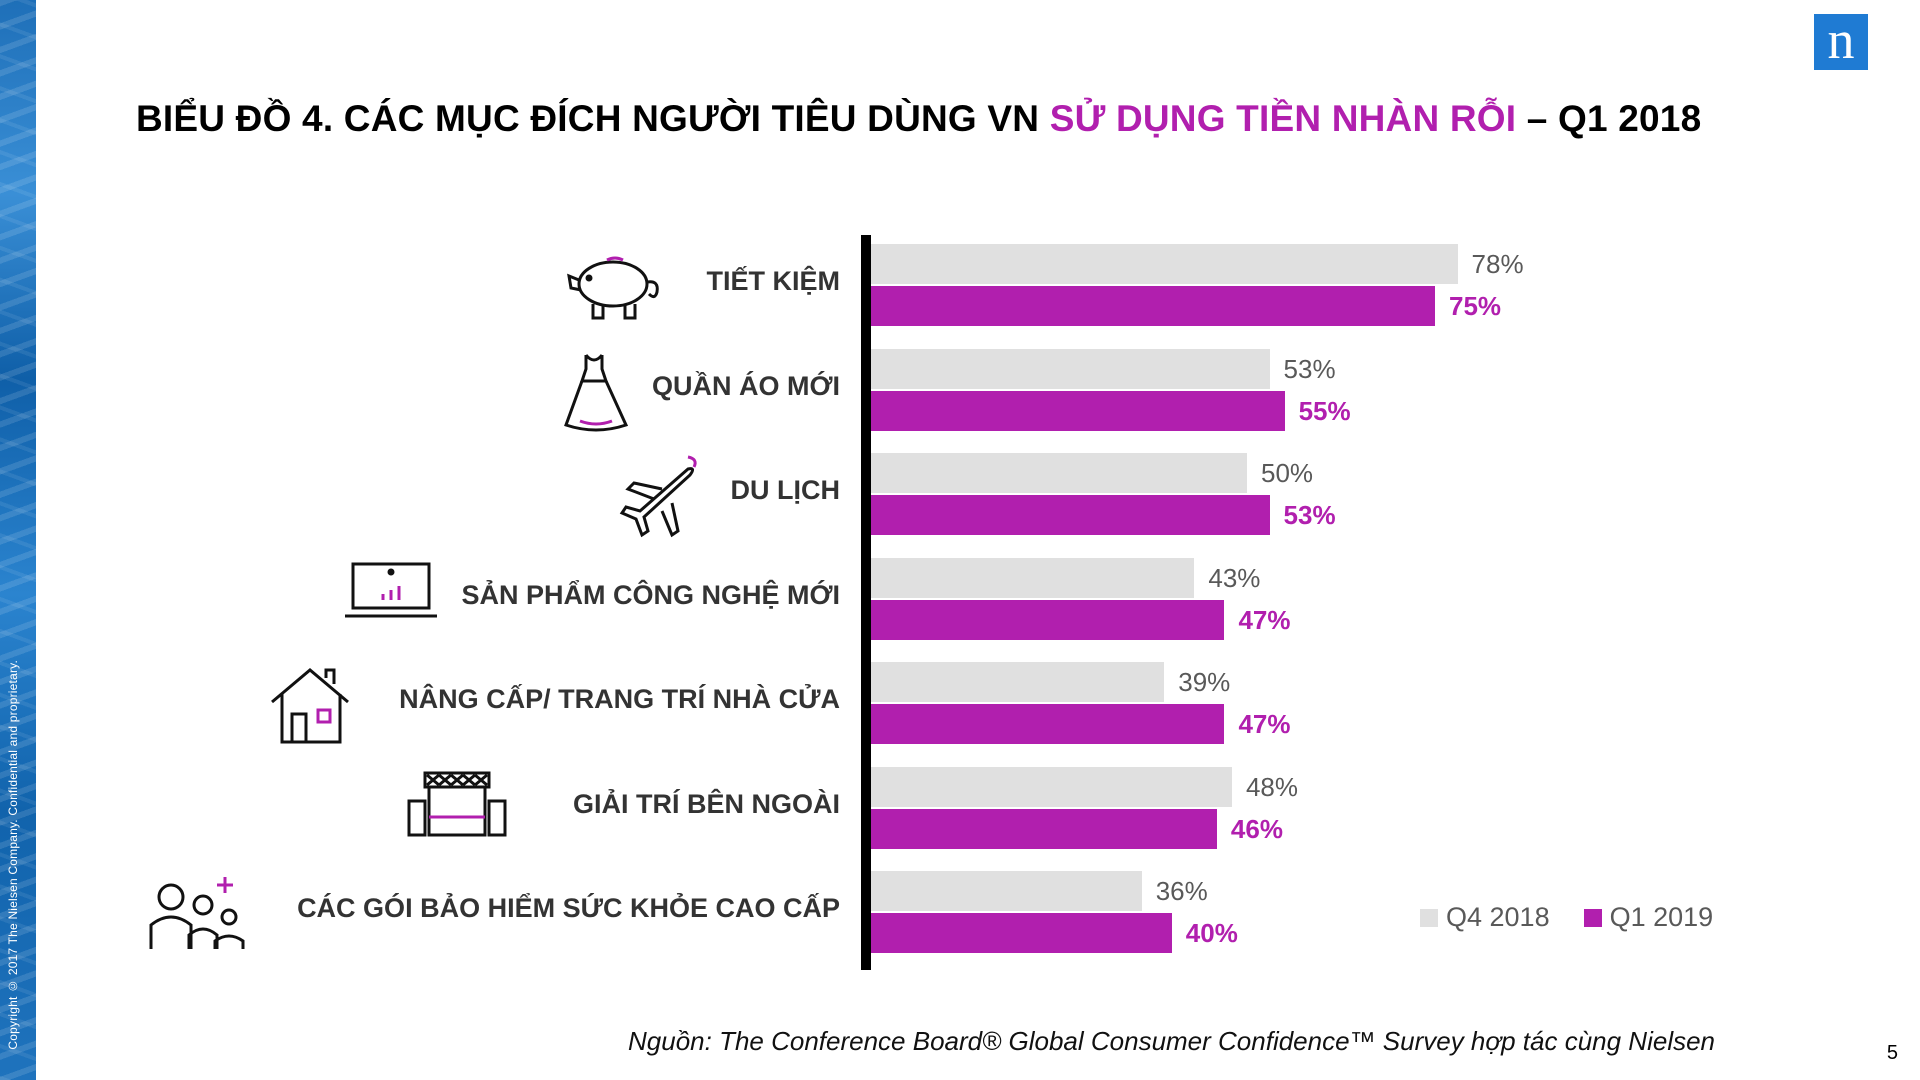  I want to click on legend-swatch-q4, so click(1429, 917).